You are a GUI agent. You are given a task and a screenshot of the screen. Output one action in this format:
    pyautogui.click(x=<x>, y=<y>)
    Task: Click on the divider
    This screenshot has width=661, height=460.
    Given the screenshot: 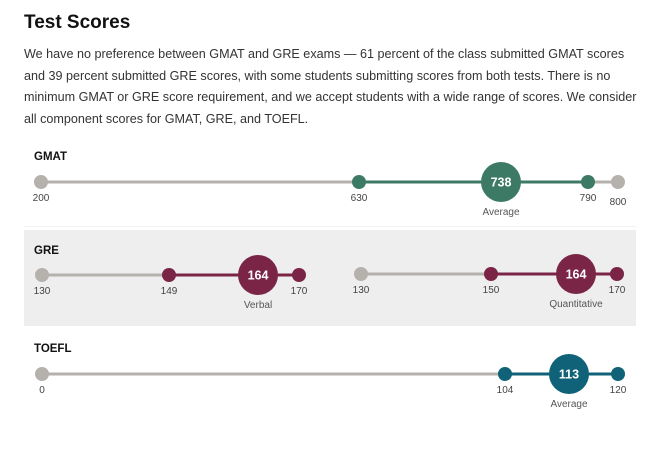 What is the action you would take?
    pyautogui.click(x=330, y=226)
    